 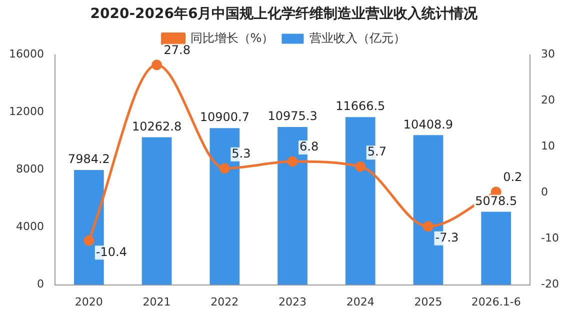 I want to click on data-label: 11666.5, so click(x=361, y=106).